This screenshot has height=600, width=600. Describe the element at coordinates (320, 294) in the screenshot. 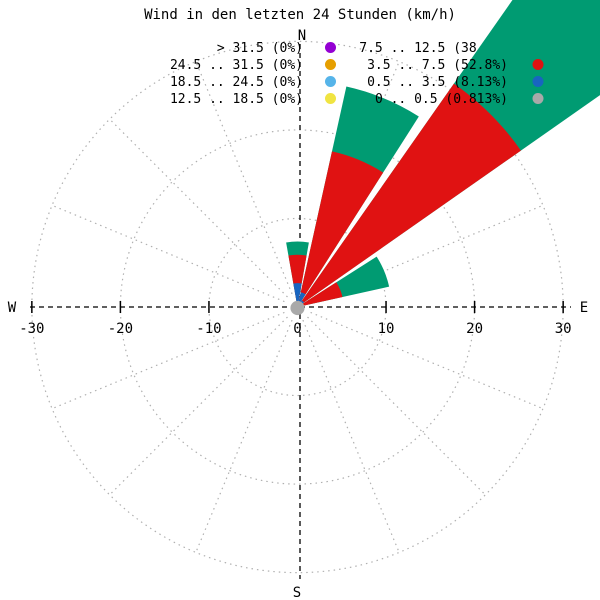

I see `wedge-ENE-3.5-..-7.5` at that location.